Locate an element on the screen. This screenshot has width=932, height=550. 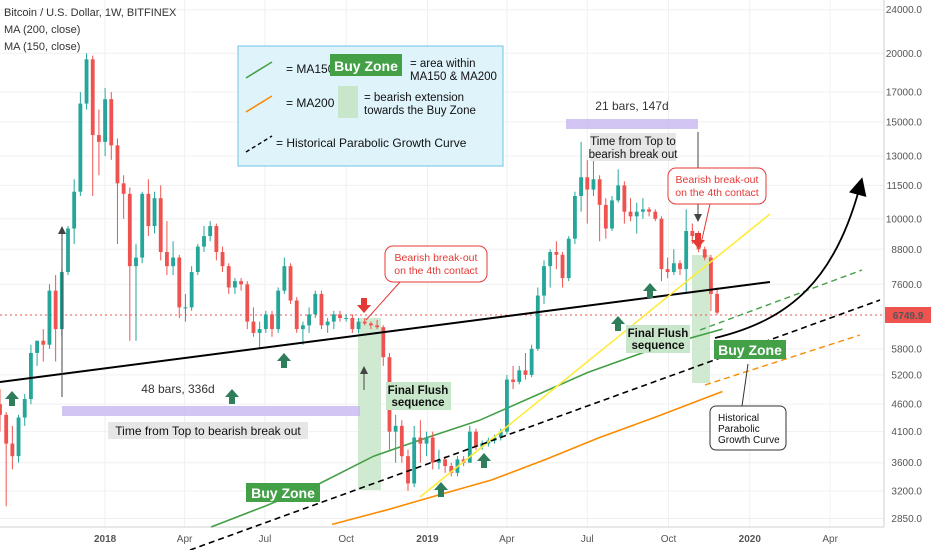
legend-ma150-label: = MA150 is located at coordinates (310, 69).